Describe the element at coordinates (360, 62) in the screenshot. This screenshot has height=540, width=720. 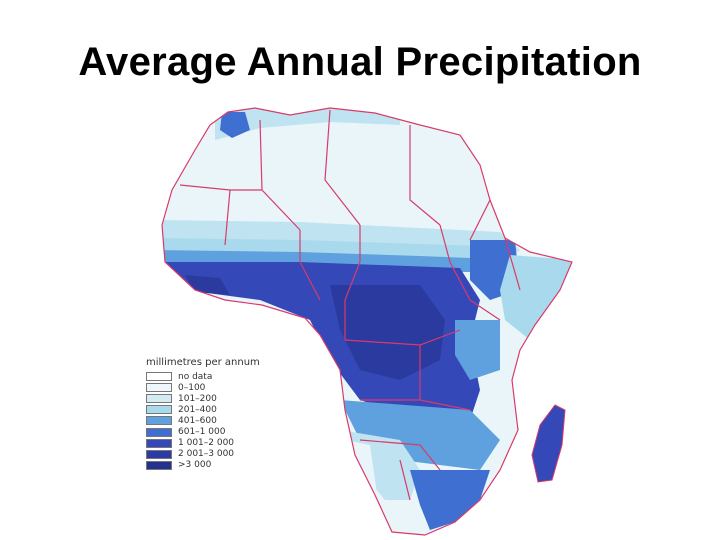
I see `slide-title: Average Annual Precipitation` at that location.